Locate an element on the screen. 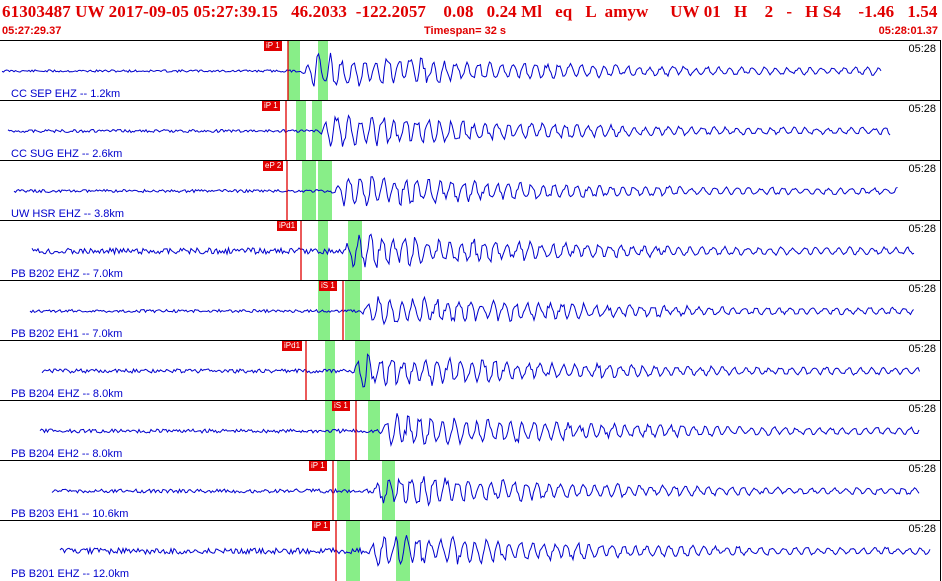 The height and width of the screenshot is (581, 942). end-time-label: 05:28:01.37 is located at coordinates (908, 31).